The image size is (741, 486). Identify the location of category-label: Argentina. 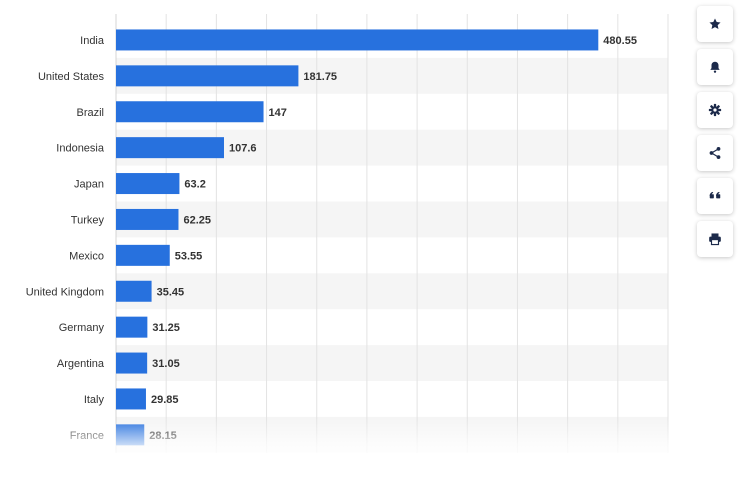
(81, 364).